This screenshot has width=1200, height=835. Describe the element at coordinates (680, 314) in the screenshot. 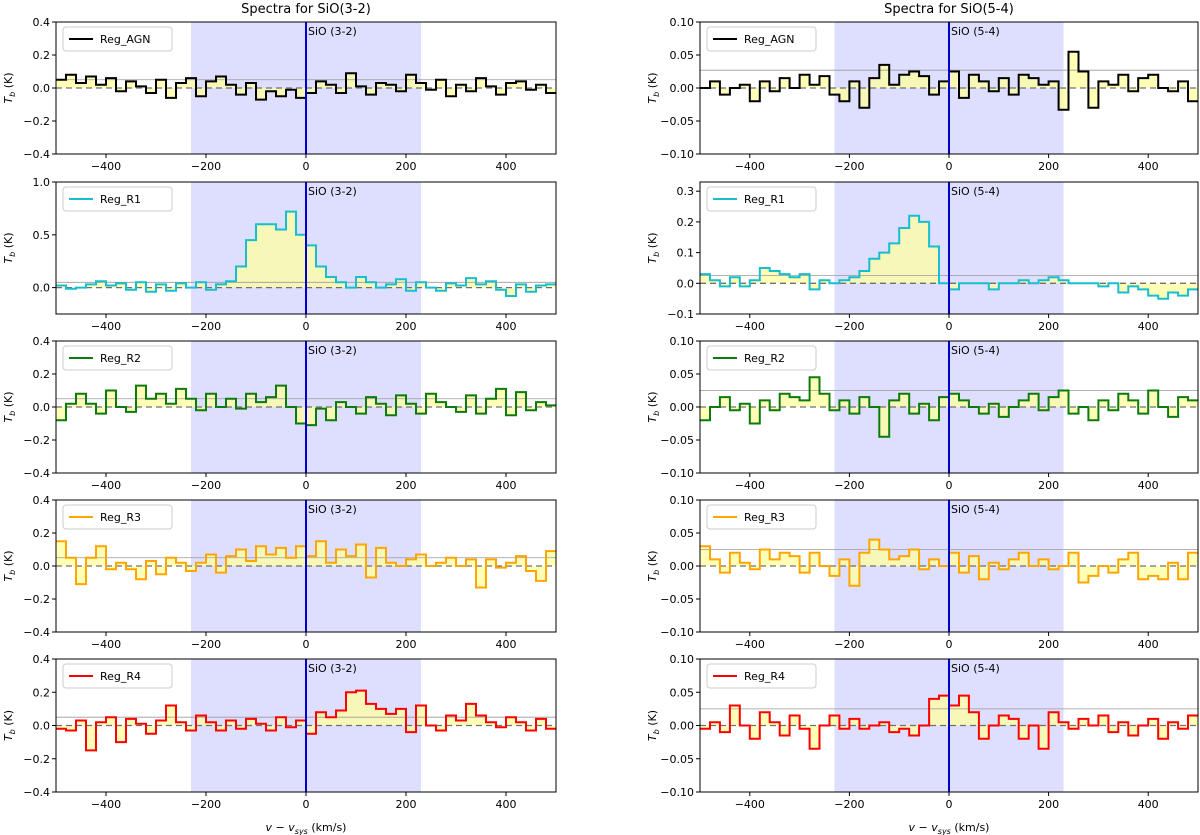

I see `y-tick-label: −0.1` at that location.